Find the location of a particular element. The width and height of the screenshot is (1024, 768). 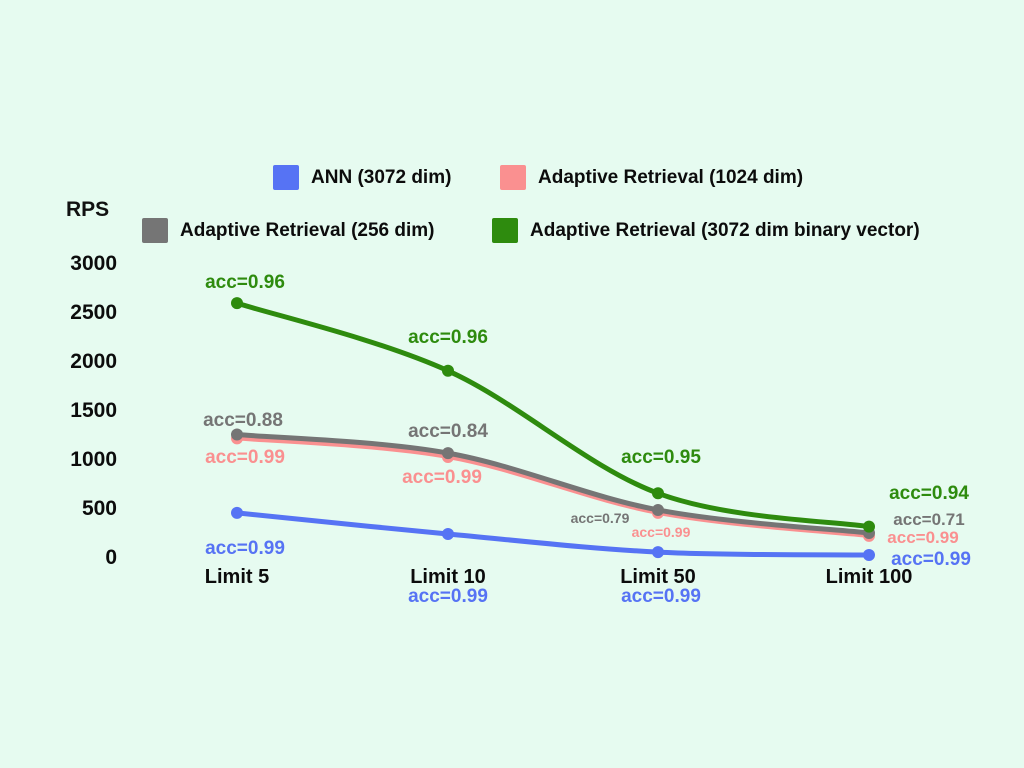

accuracy-label: acc=0.94 is located at coordinates (929, 493).